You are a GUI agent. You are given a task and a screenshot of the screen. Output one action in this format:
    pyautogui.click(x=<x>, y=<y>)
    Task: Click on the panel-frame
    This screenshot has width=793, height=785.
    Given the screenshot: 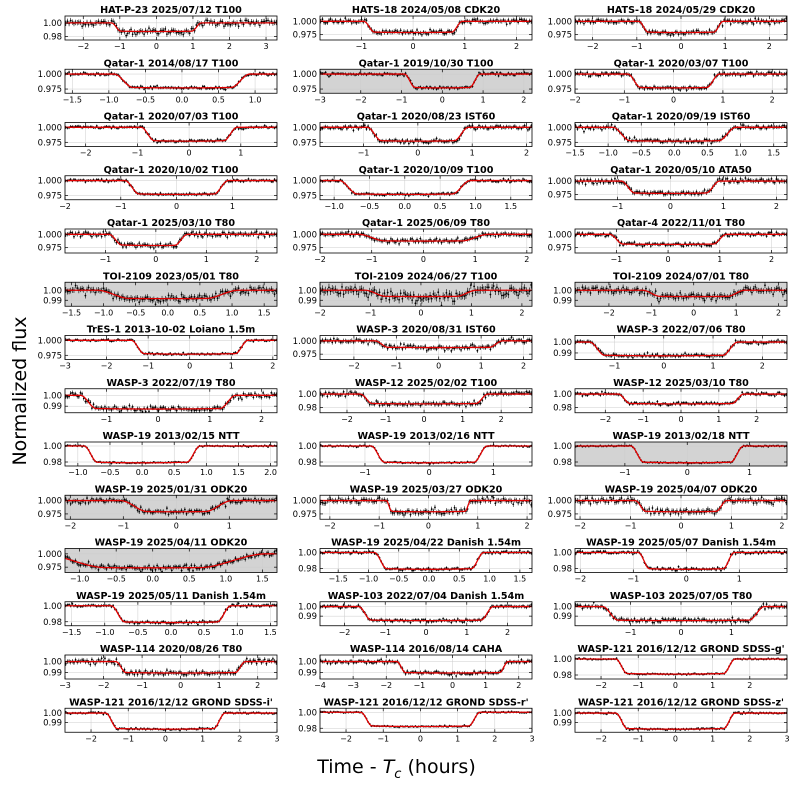 What is the action you would take?
    pyautogui.click(x=171, y=28)
    